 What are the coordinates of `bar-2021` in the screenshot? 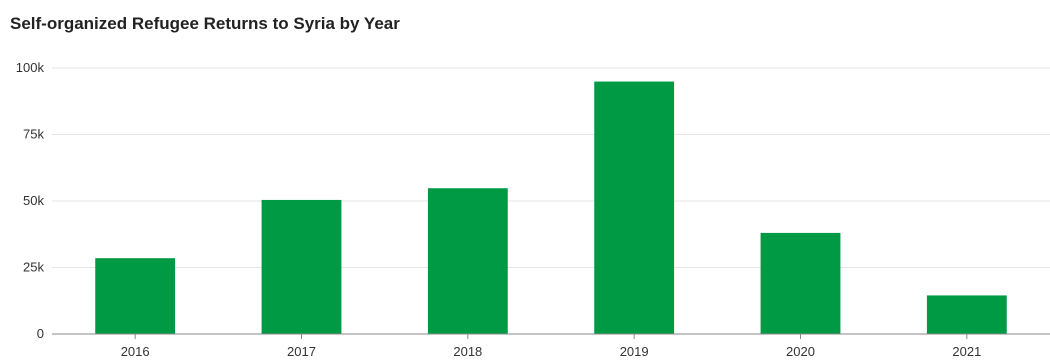 It's located at (966, 314).